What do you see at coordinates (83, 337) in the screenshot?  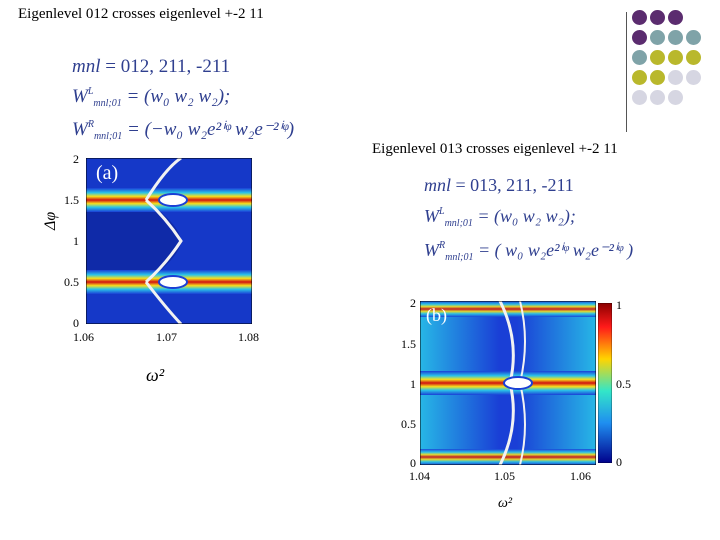 I see `a-xtick: 1.06` at bounding box center [83, 337].